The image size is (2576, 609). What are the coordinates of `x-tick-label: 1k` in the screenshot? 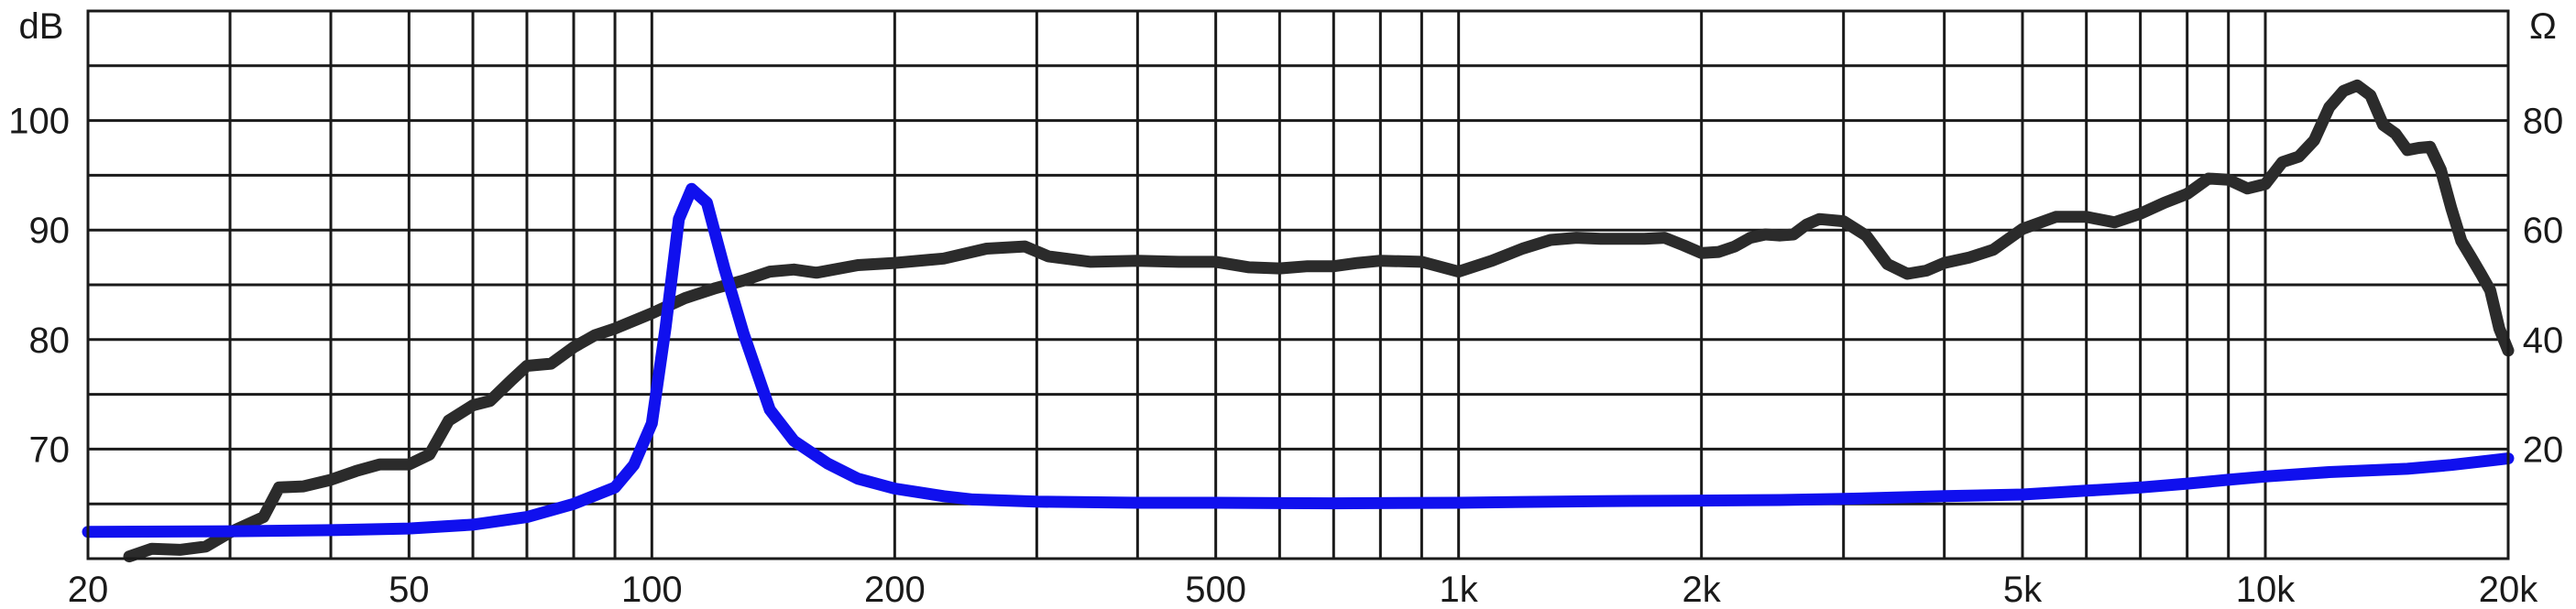 It's located at (1459, 589).